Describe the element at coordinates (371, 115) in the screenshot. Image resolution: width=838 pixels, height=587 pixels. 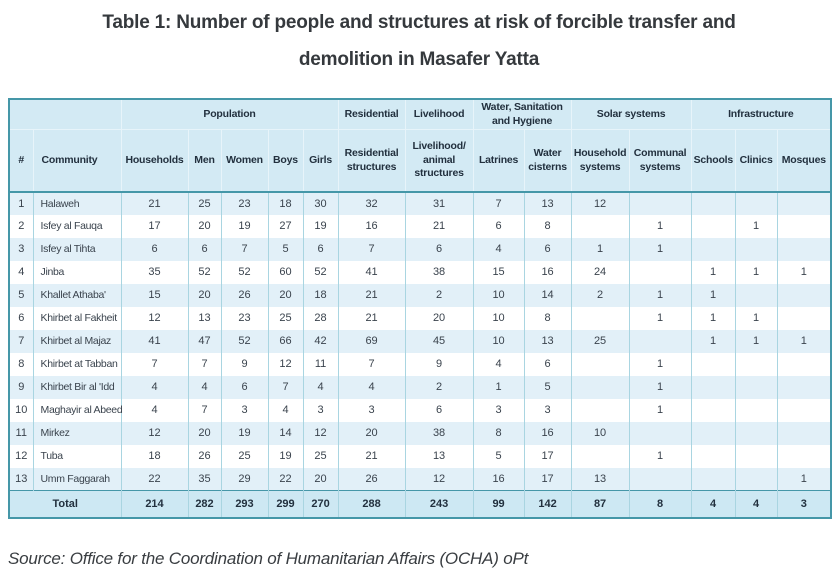
I see `column-group-residential: Residential` at that location.